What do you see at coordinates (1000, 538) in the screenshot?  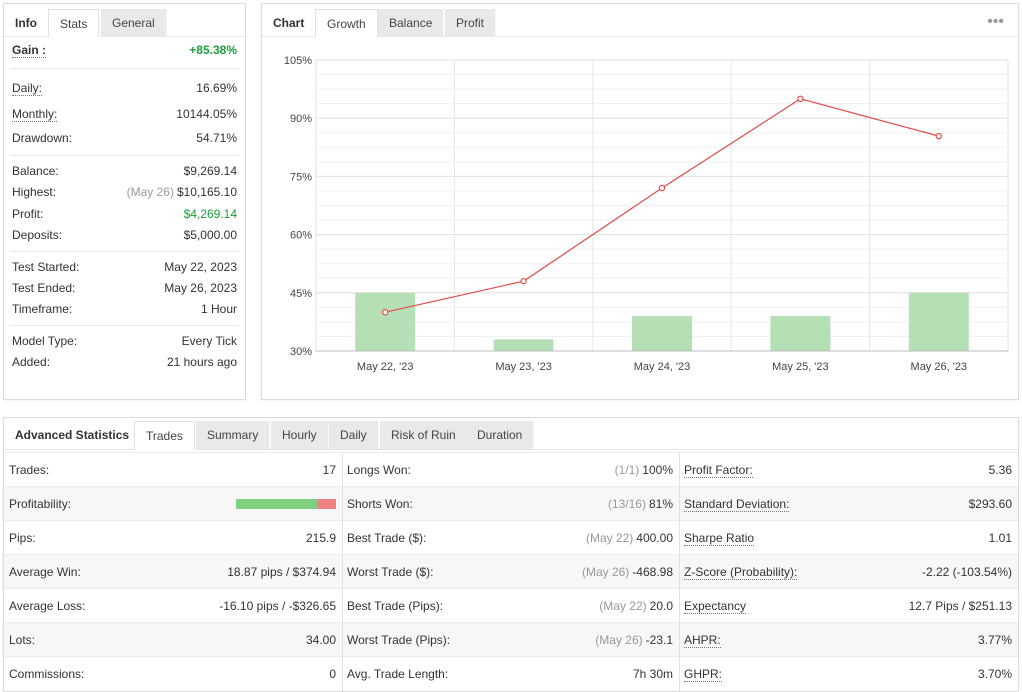 I see `stat-value-text: 1.01` at bounding box center [1000, 538].